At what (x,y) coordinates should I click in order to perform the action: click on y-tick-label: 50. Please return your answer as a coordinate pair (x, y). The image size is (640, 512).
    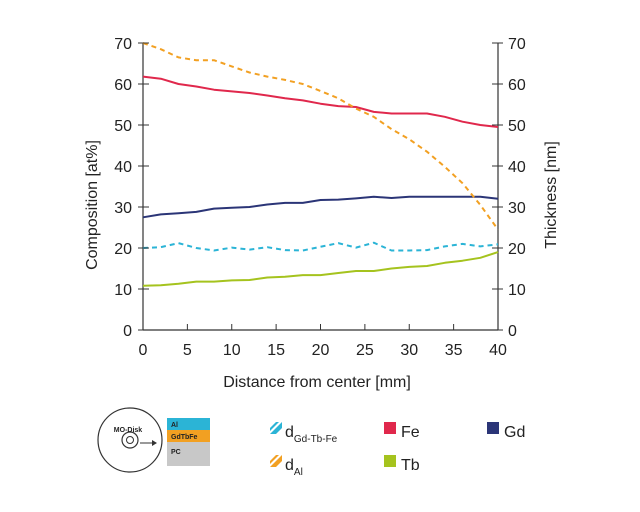
    Looking at the image, I should click on (123, 126).